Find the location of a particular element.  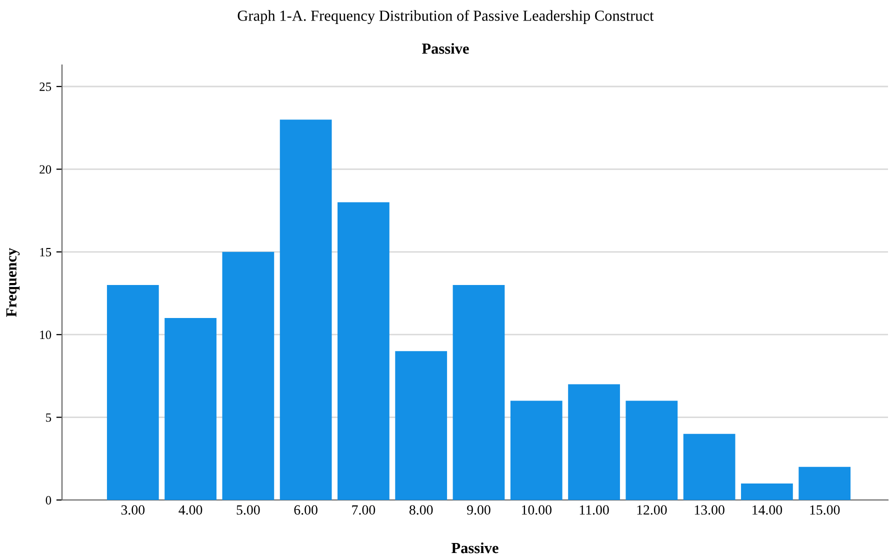

x-tick-label: 5.00 is located at coordinates (248, 510).